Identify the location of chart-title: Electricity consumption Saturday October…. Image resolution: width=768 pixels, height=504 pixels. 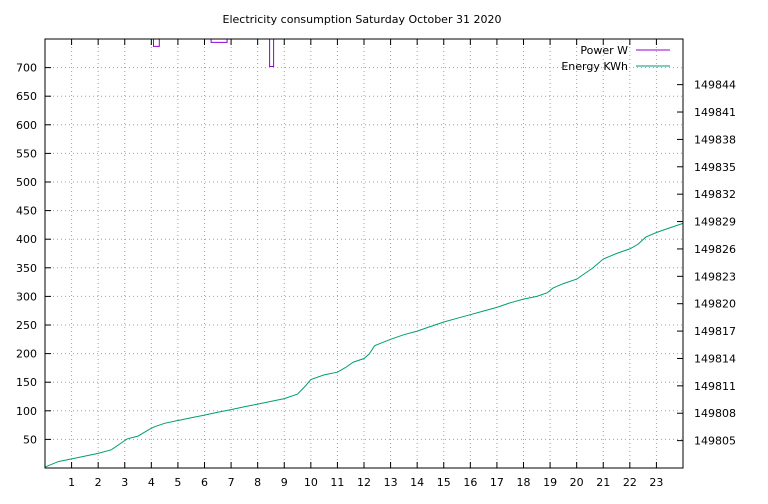
(362, 19).